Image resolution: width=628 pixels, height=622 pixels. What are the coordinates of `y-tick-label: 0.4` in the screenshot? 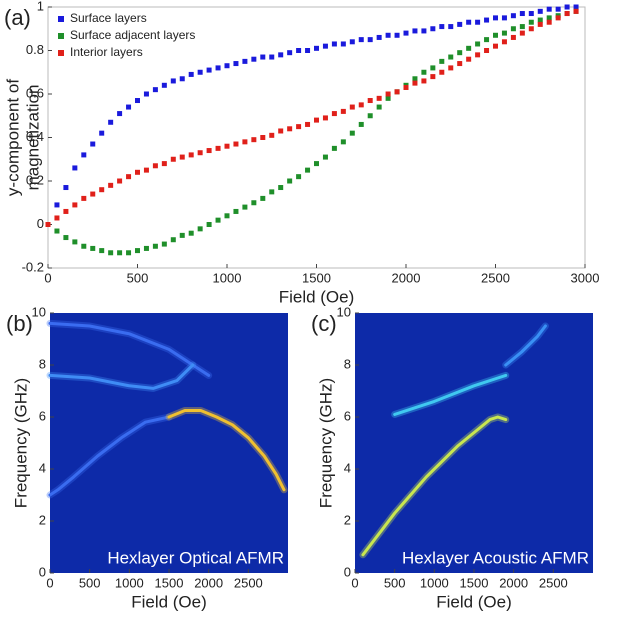 It's located at (35, 136).